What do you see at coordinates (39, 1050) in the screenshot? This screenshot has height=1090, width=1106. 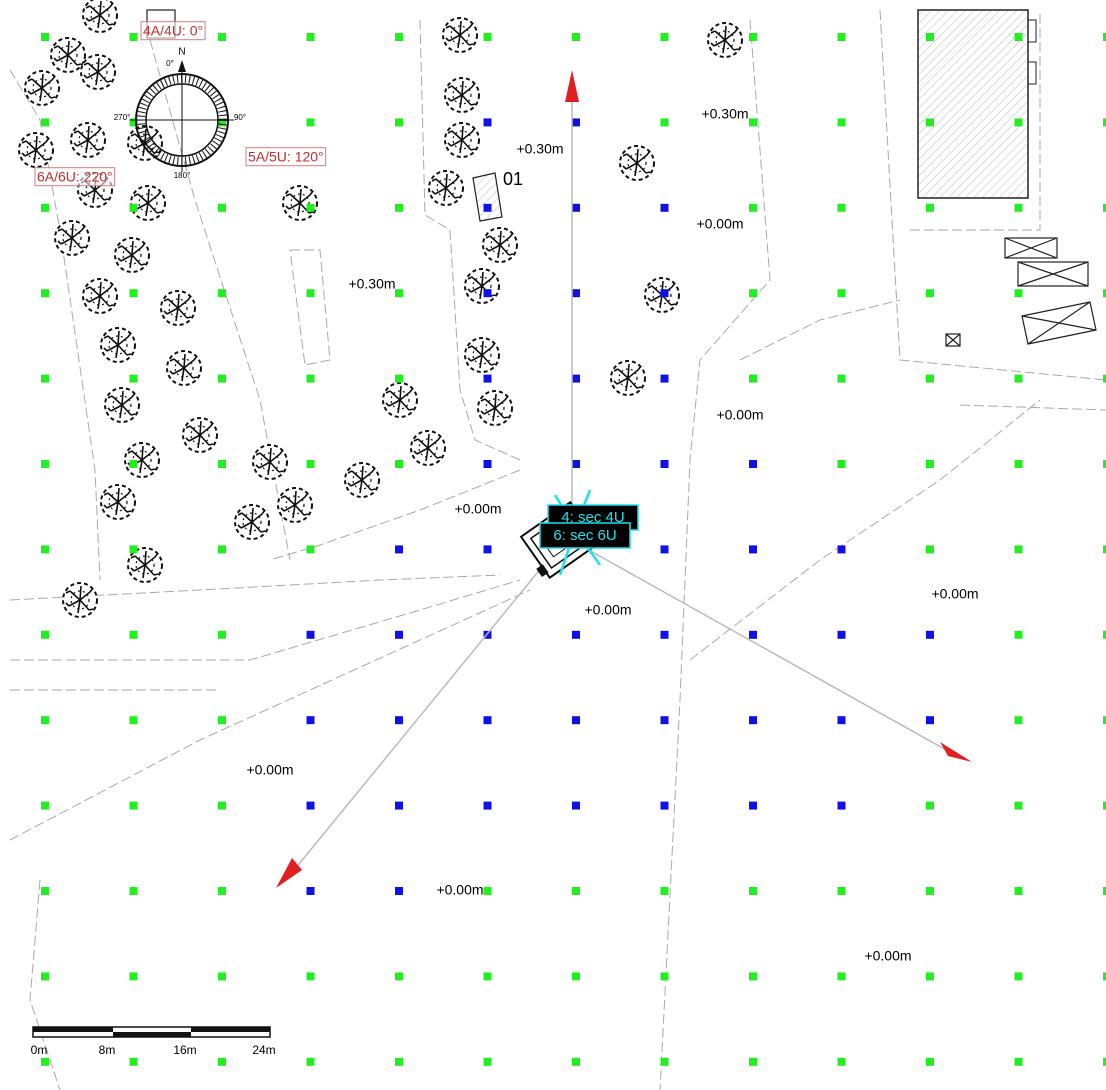 I see `scale-label: 0m` at bounding box center [39, 1050].